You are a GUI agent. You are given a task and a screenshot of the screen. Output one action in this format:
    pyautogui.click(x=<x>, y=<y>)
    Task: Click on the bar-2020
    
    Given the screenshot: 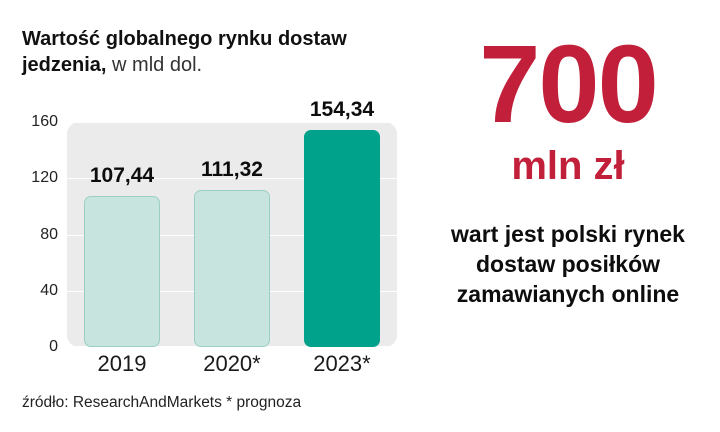 What is the action you would take?
    pyautogui.click(x=231, y=268)
    